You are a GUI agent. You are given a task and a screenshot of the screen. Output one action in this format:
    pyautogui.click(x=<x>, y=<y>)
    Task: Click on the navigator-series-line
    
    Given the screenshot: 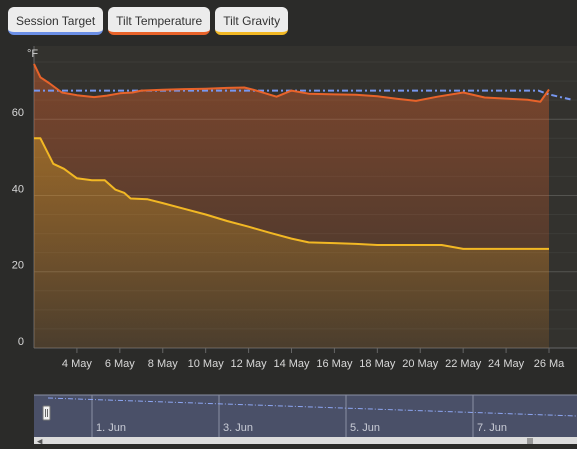 What is the action you would take?
    pyautogui.click(x=312, y=407)
    